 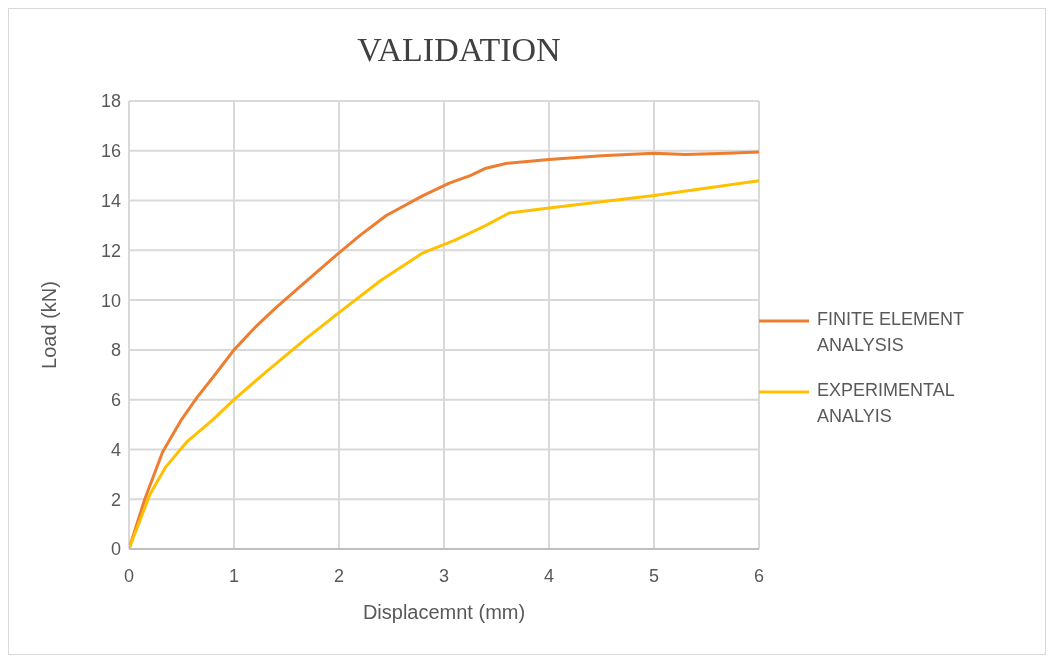 I want to click on y-tick-label: 8, so click(x=115, y=350).